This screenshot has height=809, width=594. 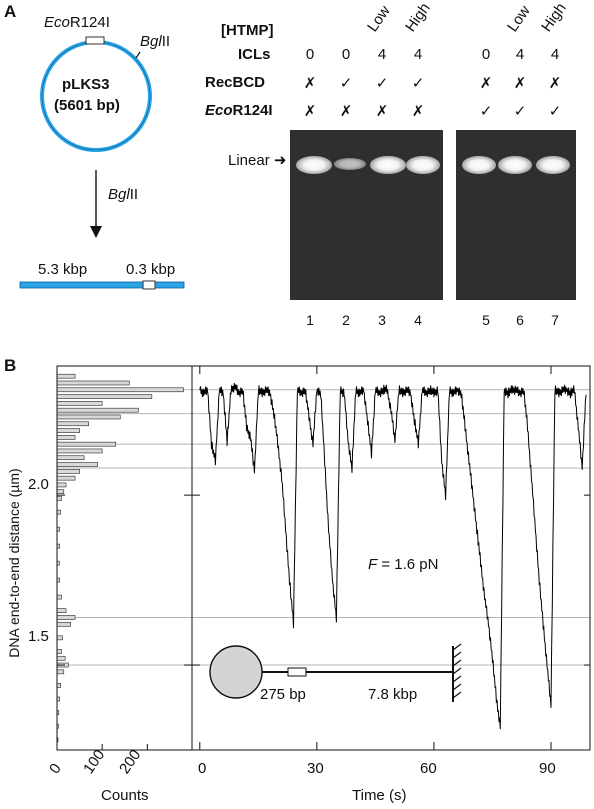 I want to click on lane-number-6: 6, so click(x=520, y=320).